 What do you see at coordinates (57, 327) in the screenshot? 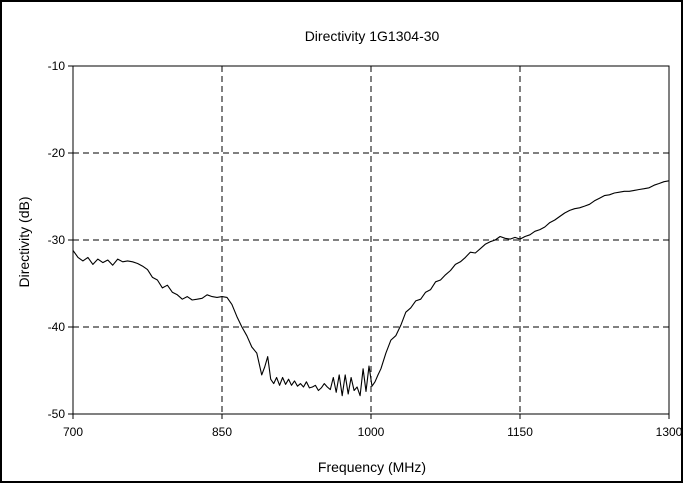
I see `y-tick-label: -40` at bounding box center [57, 327].